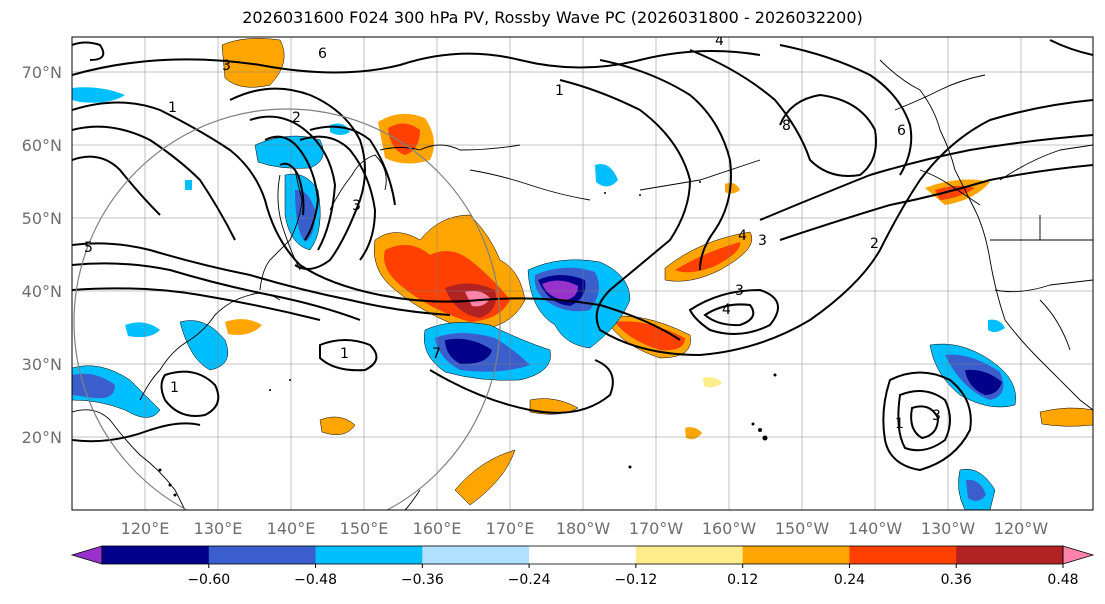  What do you see at coordinates (88, 248) in the screenshot?
I see `svg-text: 5` at bounding box center [88, 248].